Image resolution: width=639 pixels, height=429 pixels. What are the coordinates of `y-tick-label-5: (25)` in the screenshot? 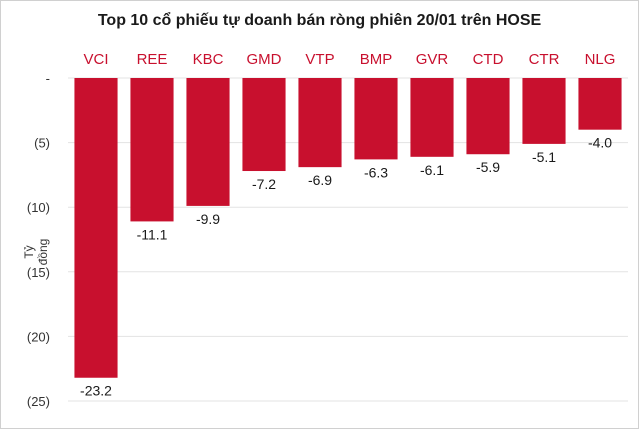 It's located at (38, 401).